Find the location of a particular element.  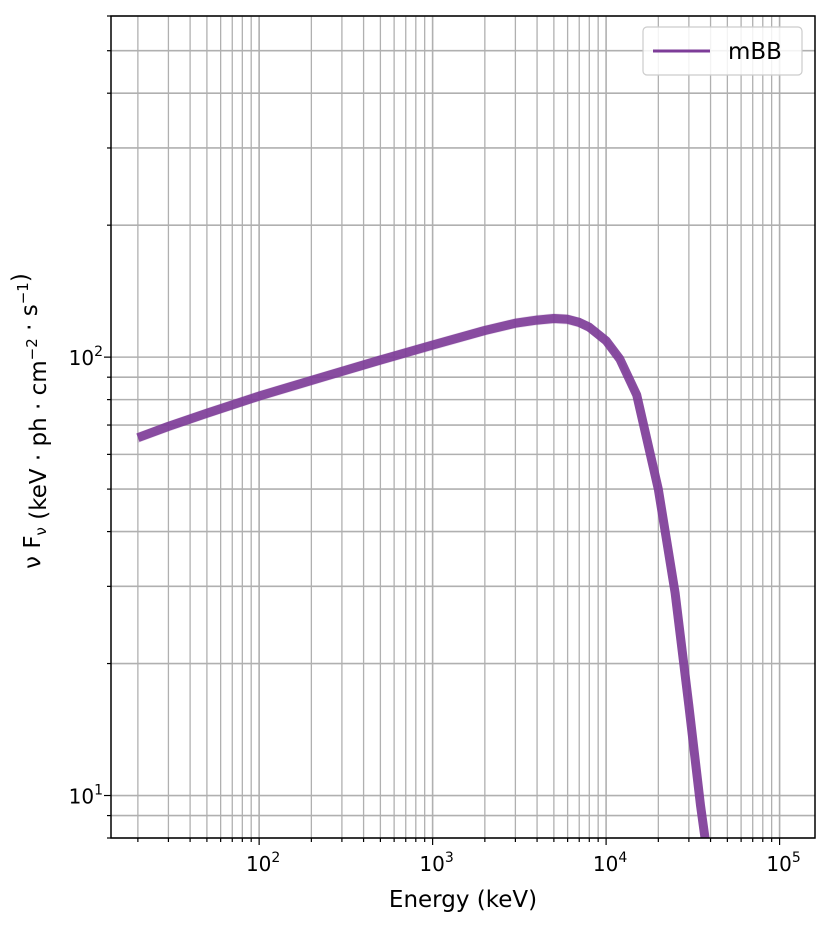

x-tick-label: 10² is located at coordinates (263, 863).